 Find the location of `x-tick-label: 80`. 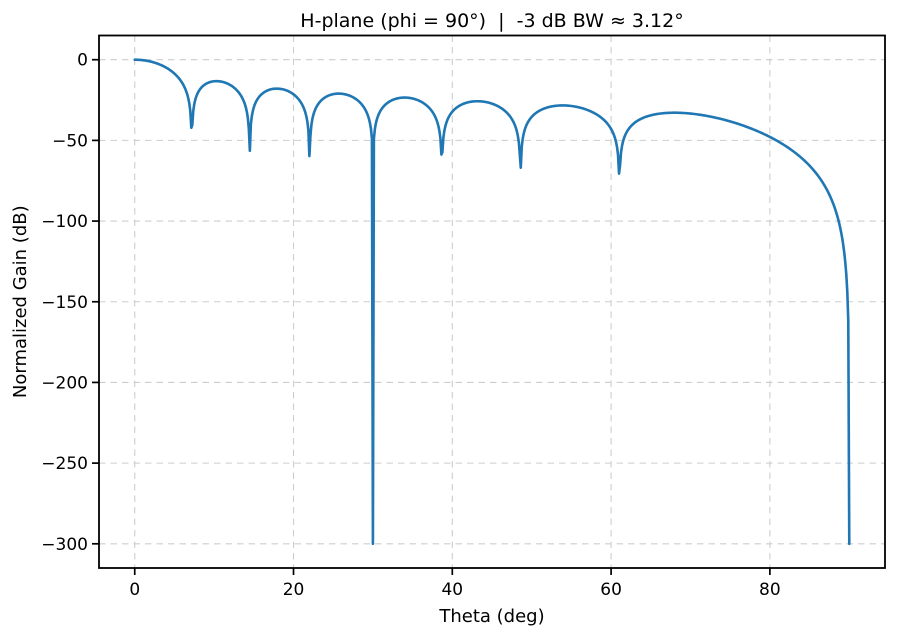

x-tick-label: 80 is located at coordinates (770, 590).